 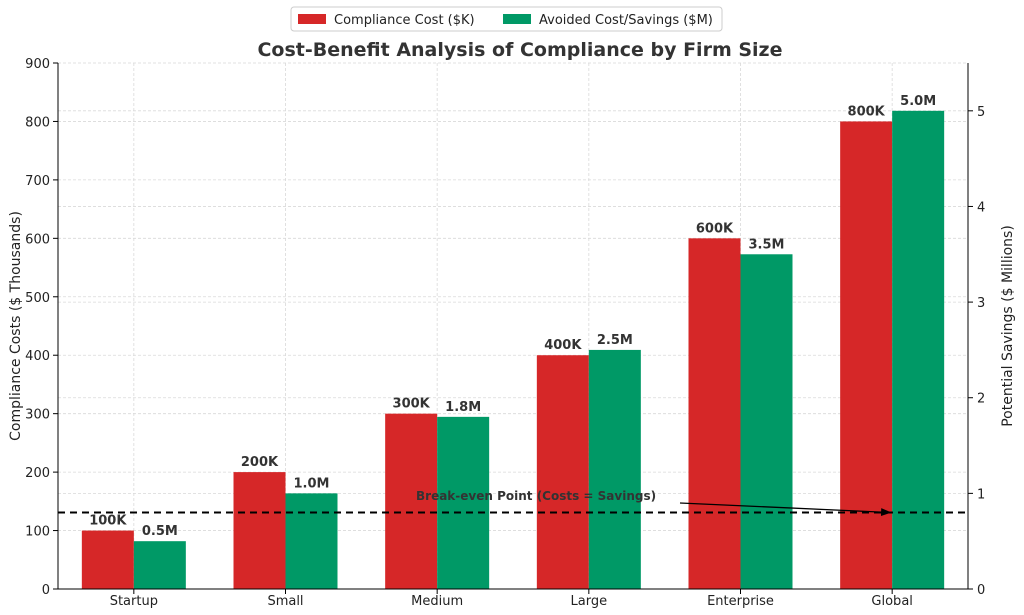 I want to click on bar-compliance-cost-enterprise, so click(x=714, y=414).